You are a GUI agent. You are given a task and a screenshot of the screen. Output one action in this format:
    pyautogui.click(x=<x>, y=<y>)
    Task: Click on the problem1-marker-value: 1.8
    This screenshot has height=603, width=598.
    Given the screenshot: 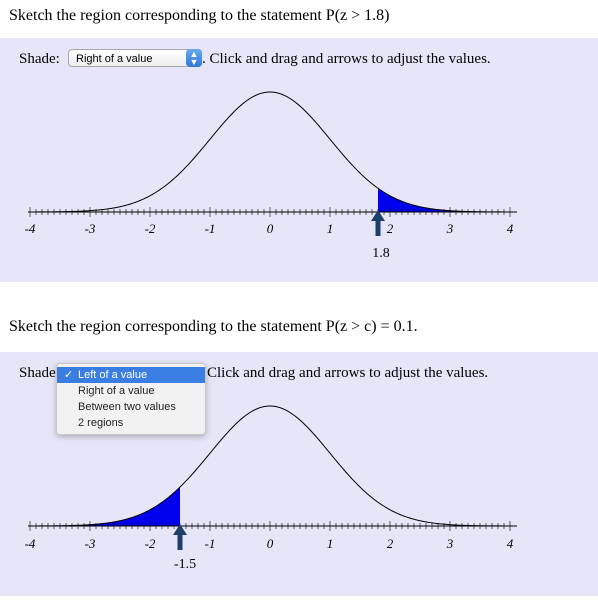 What is the action you would take?
    pyautogui.click(x=381, y=253)
    